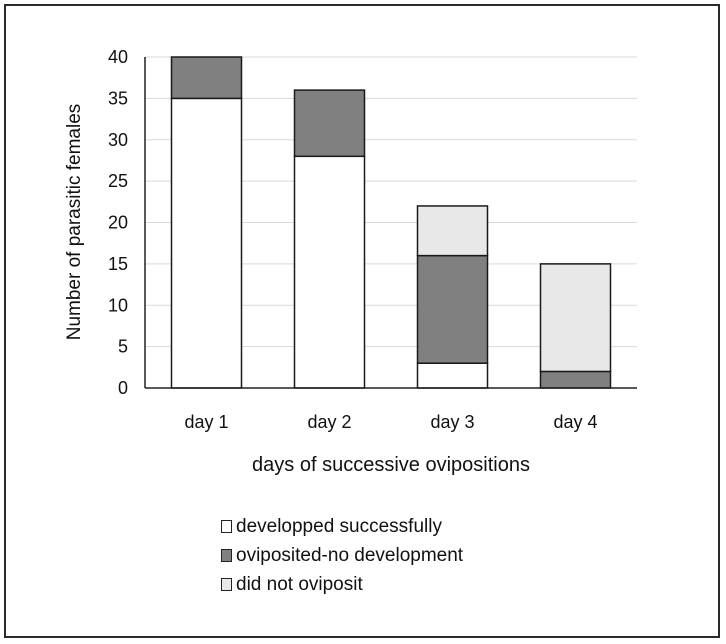  What do you see at coordinates (123, 347) in the screenshot?
I see `y-tick-label: 5` at bounding box center [123, 347].